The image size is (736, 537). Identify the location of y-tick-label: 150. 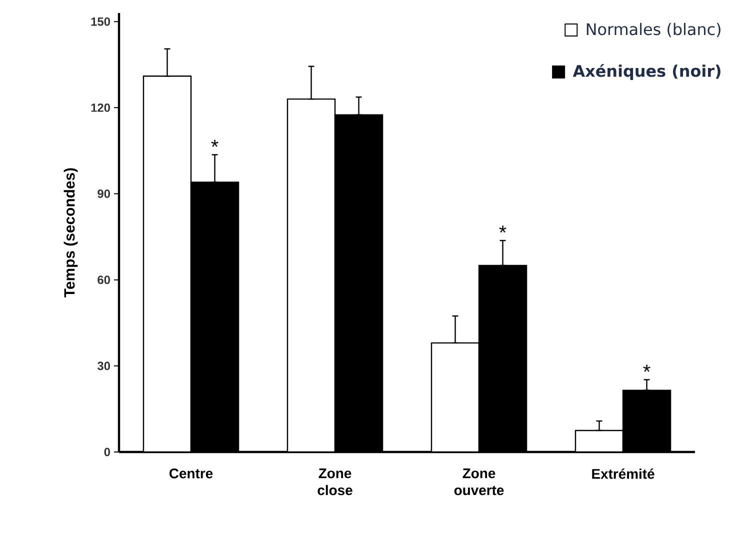
(100, 21).